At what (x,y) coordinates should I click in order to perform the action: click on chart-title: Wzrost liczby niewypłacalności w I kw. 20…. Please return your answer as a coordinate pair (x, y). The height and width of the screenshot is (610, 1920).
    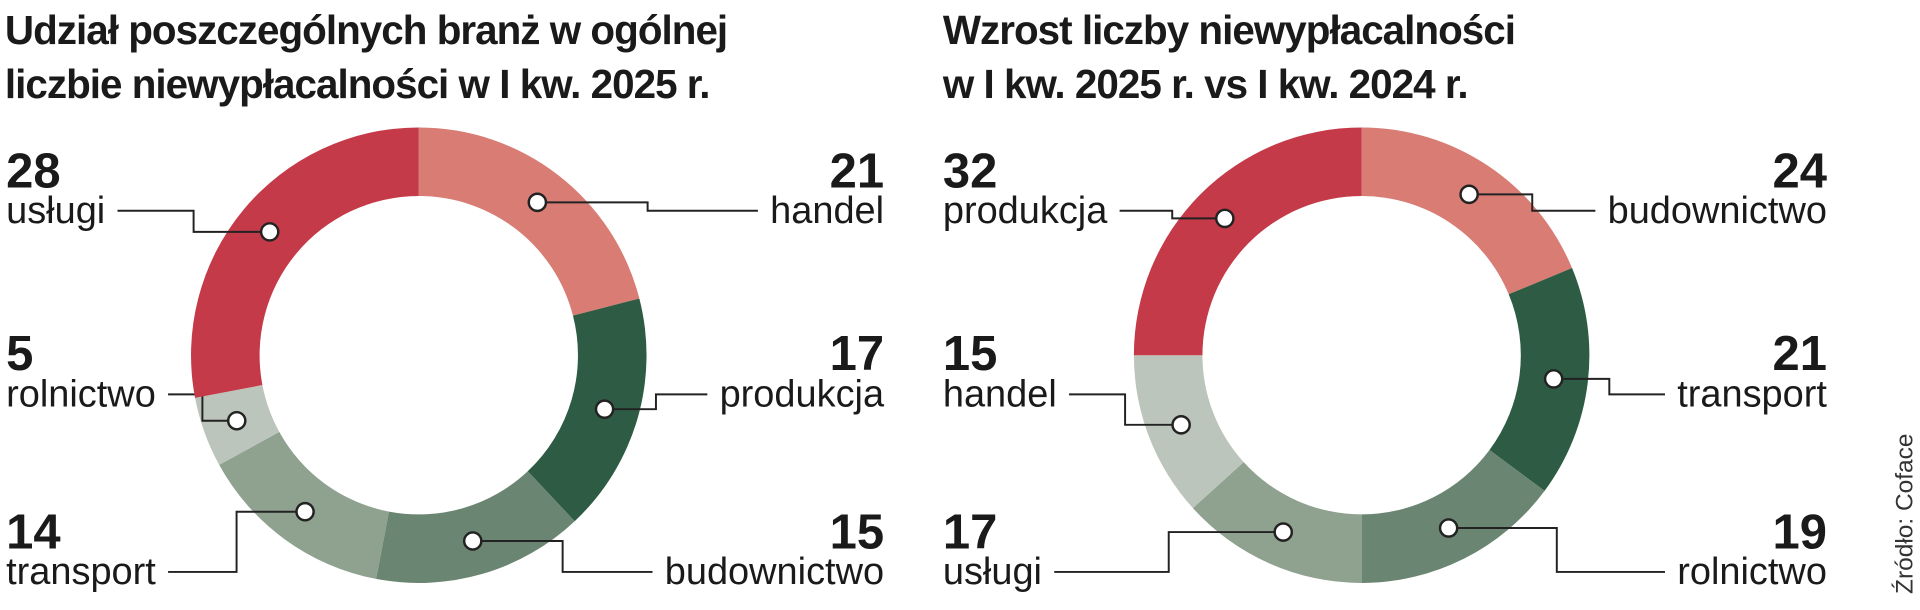
    Looking at the image, I should click on (1228, 57).